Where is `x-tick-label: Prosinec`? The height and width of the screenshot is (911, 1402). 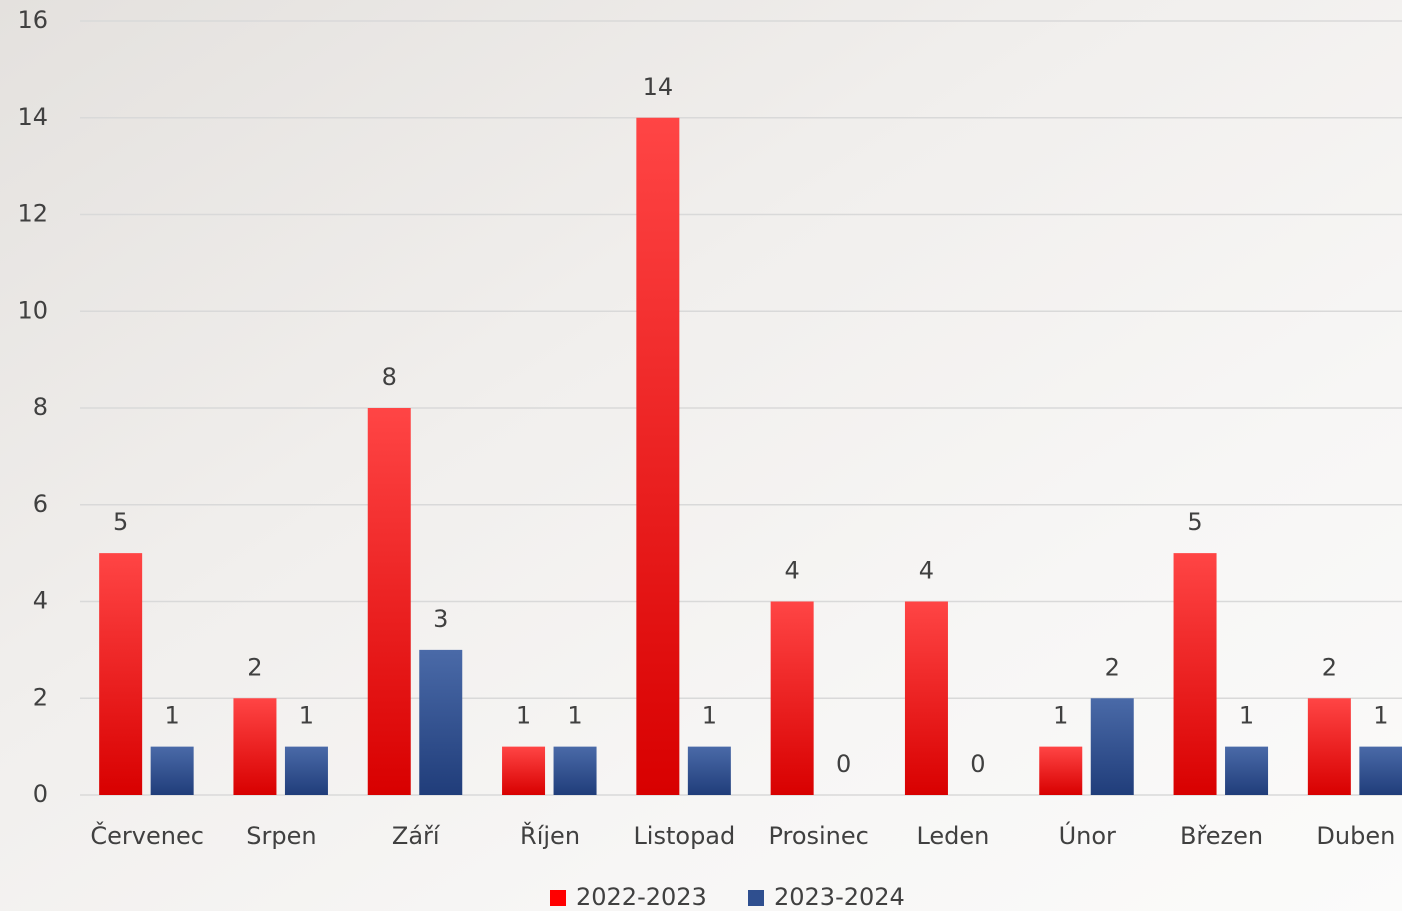
x-tick-label: Prosinec is located at coordinates (818, 836).